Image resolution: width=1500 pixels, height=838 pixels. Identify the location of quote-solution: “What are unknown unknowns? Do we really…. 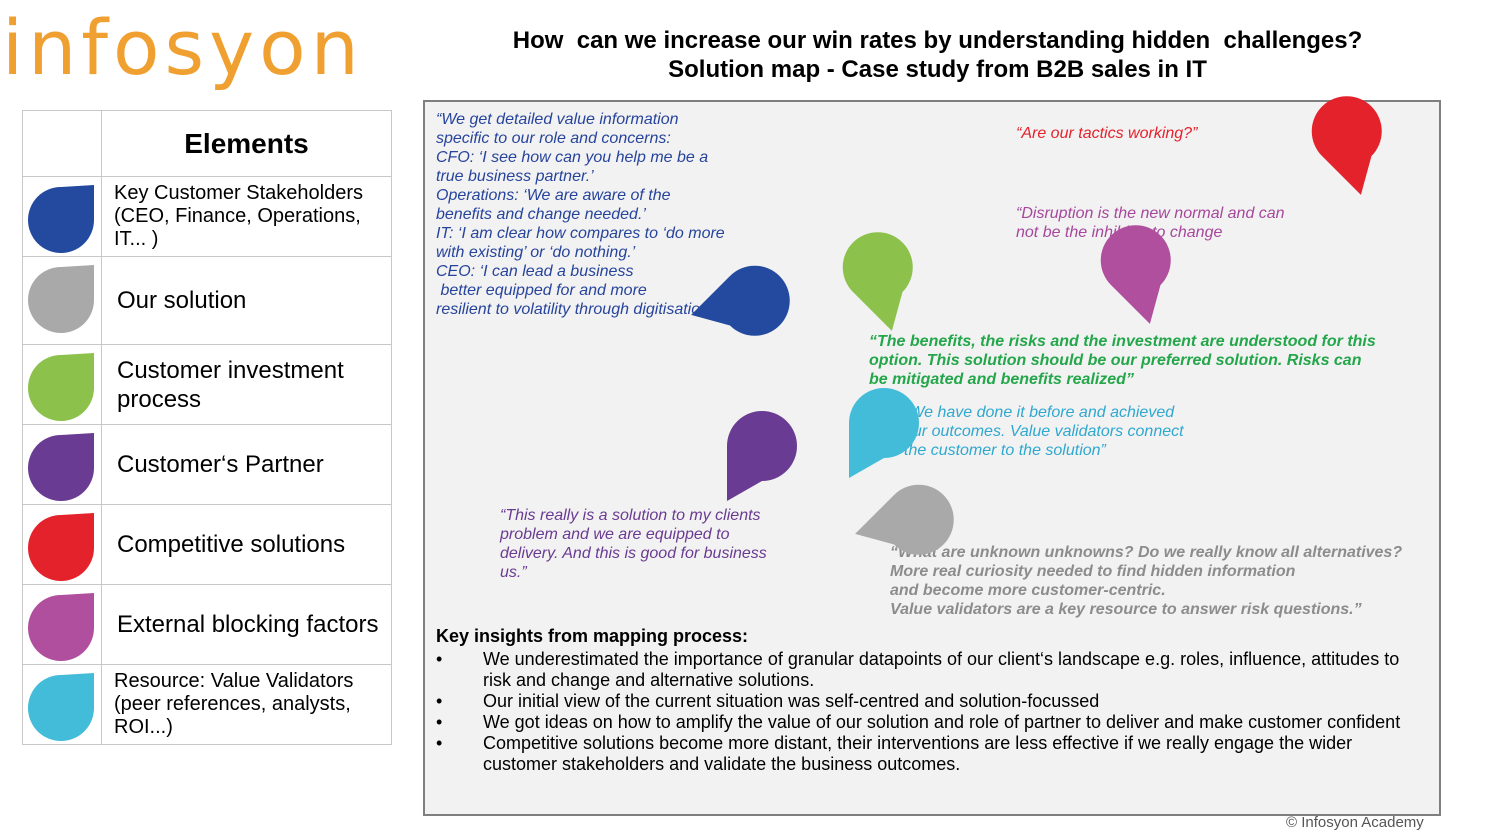
(1146, 581).